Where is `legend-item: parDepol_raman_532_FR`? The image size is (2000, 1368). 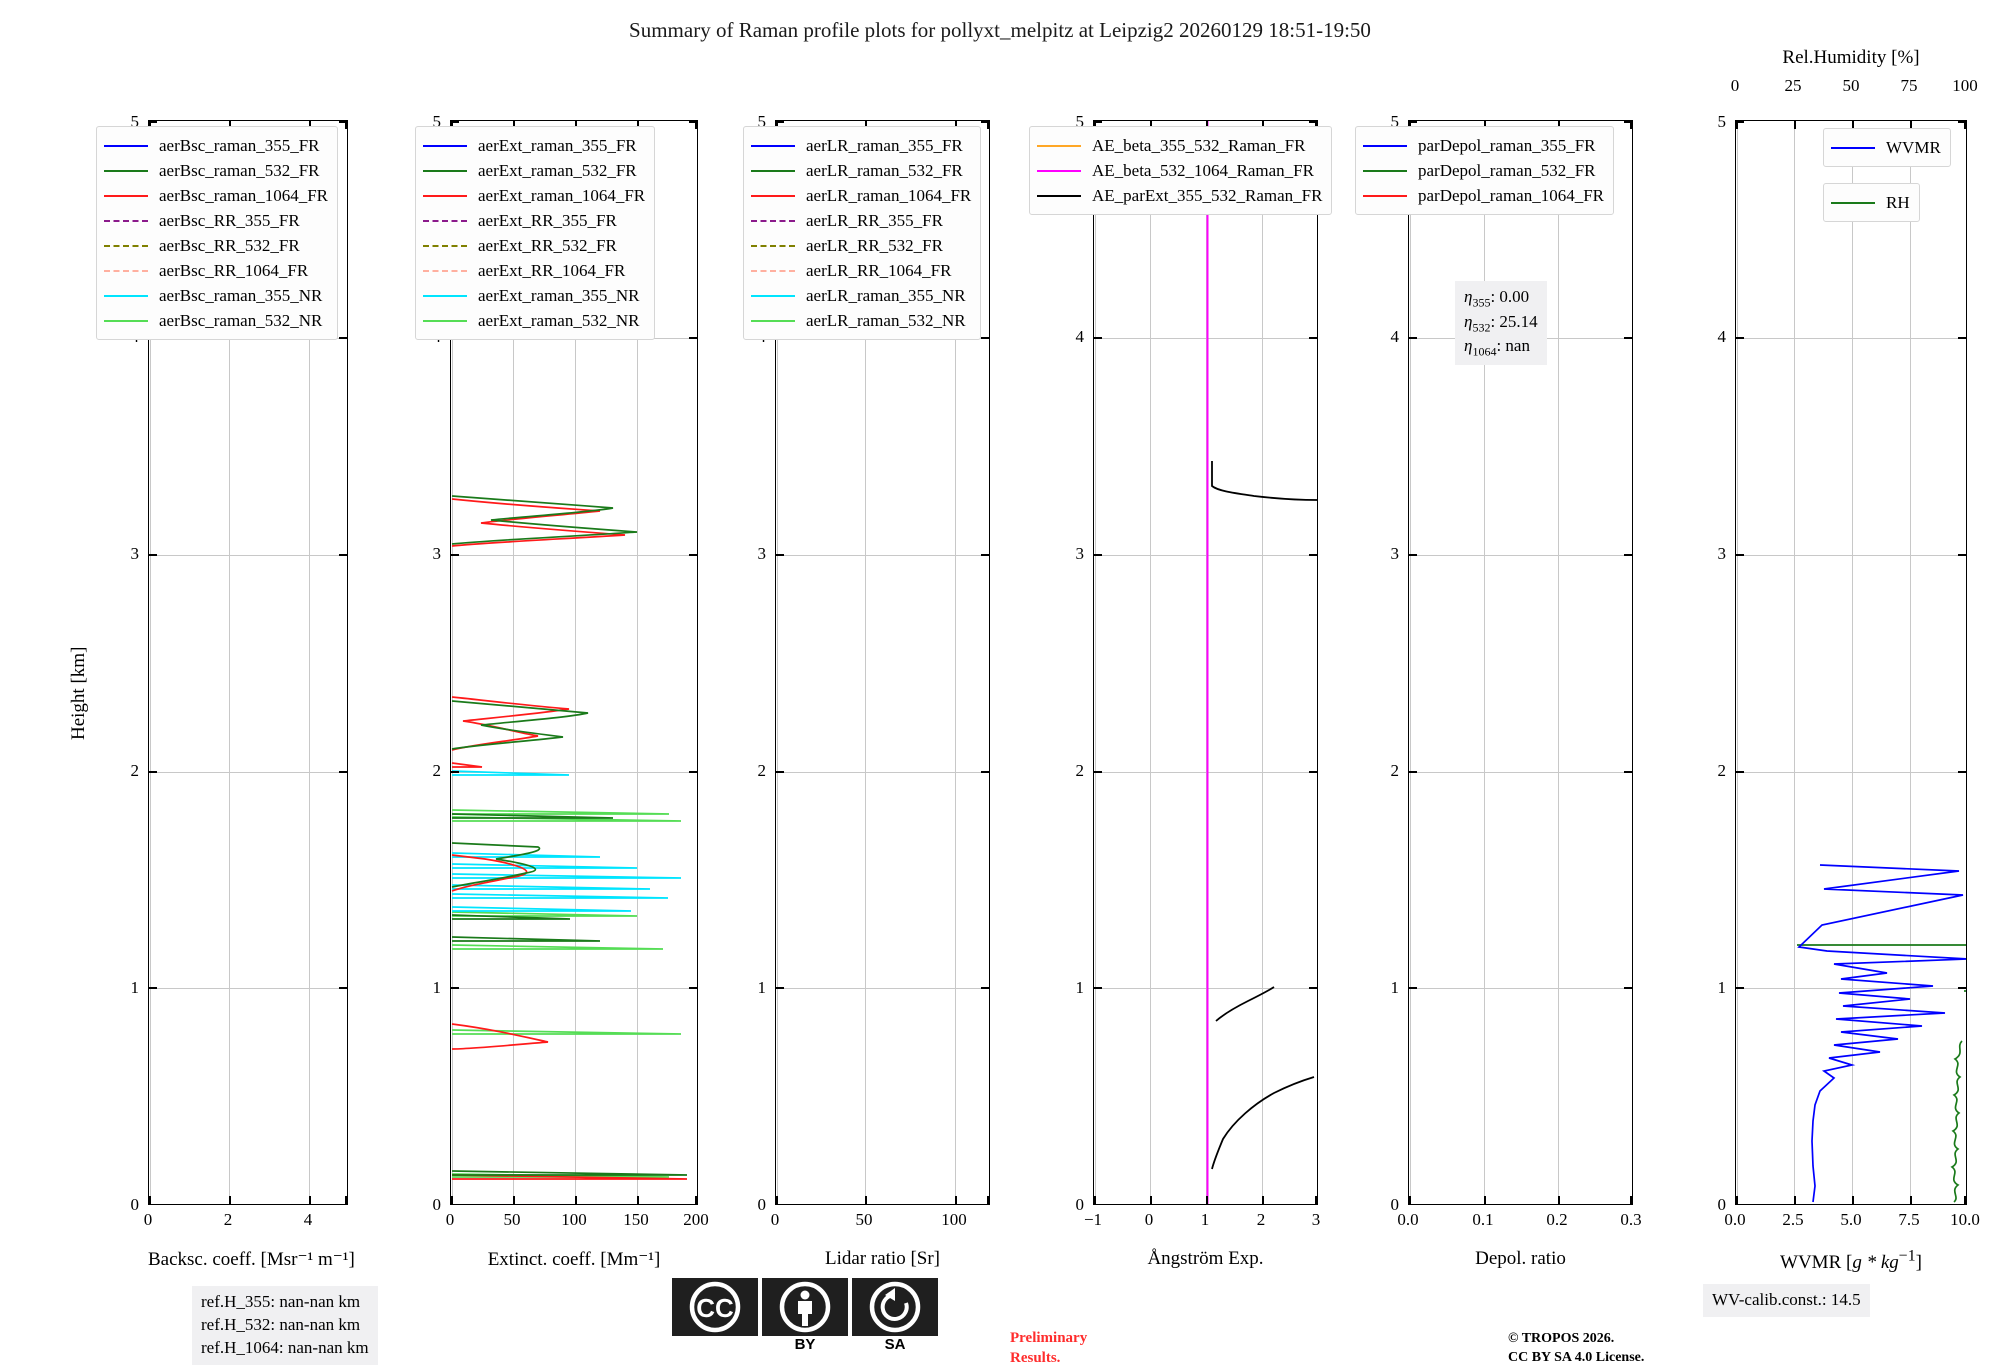
legend-item: parDepol_raman_532_FR is located at coordinates (1483, 170).